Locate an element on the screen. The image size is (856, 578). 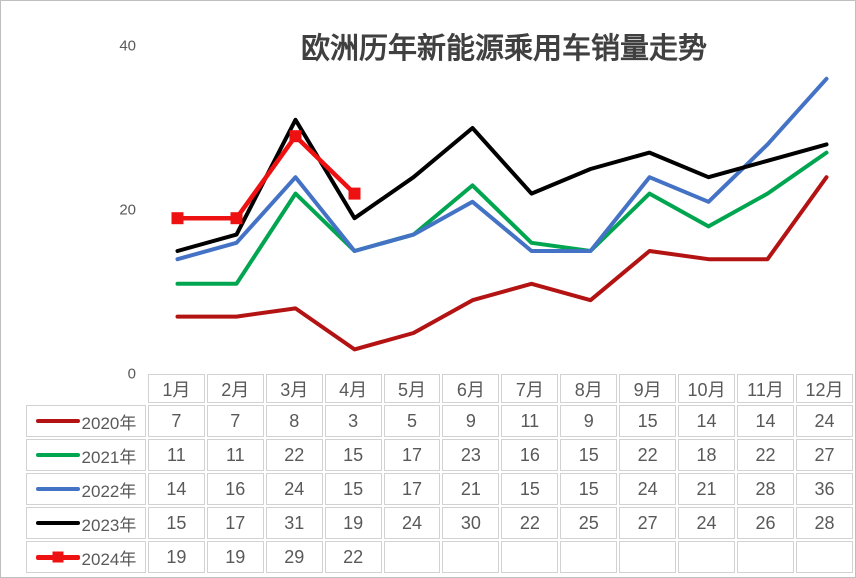
value-cell: 18 is located at coordinates (707, 455).